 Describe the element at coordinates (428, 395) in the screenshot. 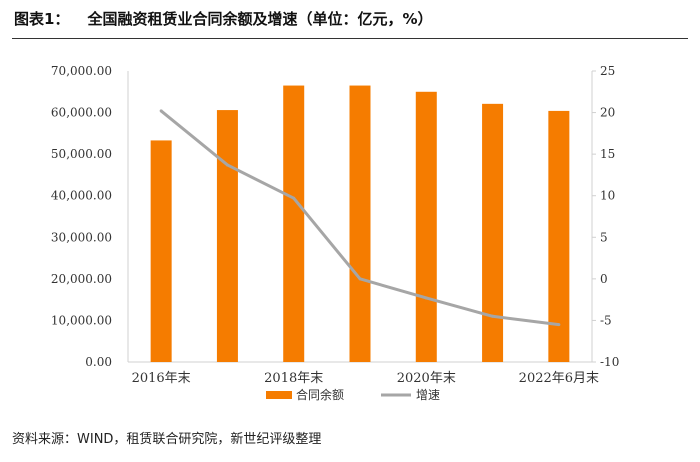

I see `legend-line-label: 增速` at that location.